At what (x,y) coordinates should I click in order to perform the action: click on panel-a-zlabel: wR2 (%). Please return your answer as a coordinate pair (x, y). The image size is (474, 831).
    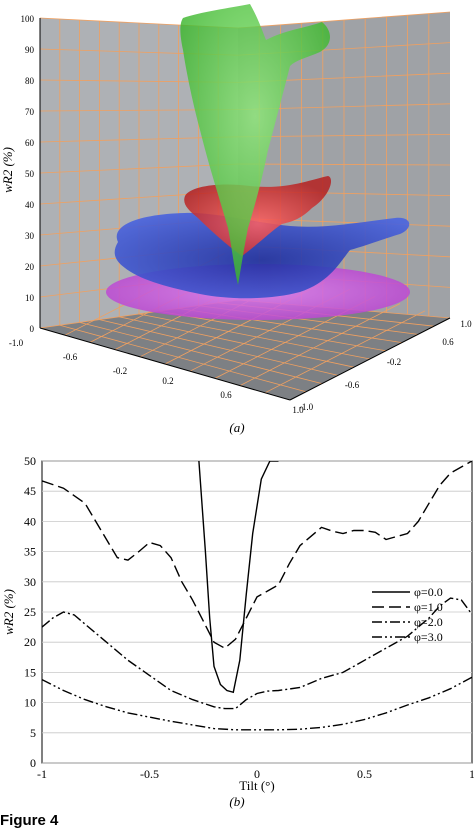
    Looking at the image, I should click on (7, 170).